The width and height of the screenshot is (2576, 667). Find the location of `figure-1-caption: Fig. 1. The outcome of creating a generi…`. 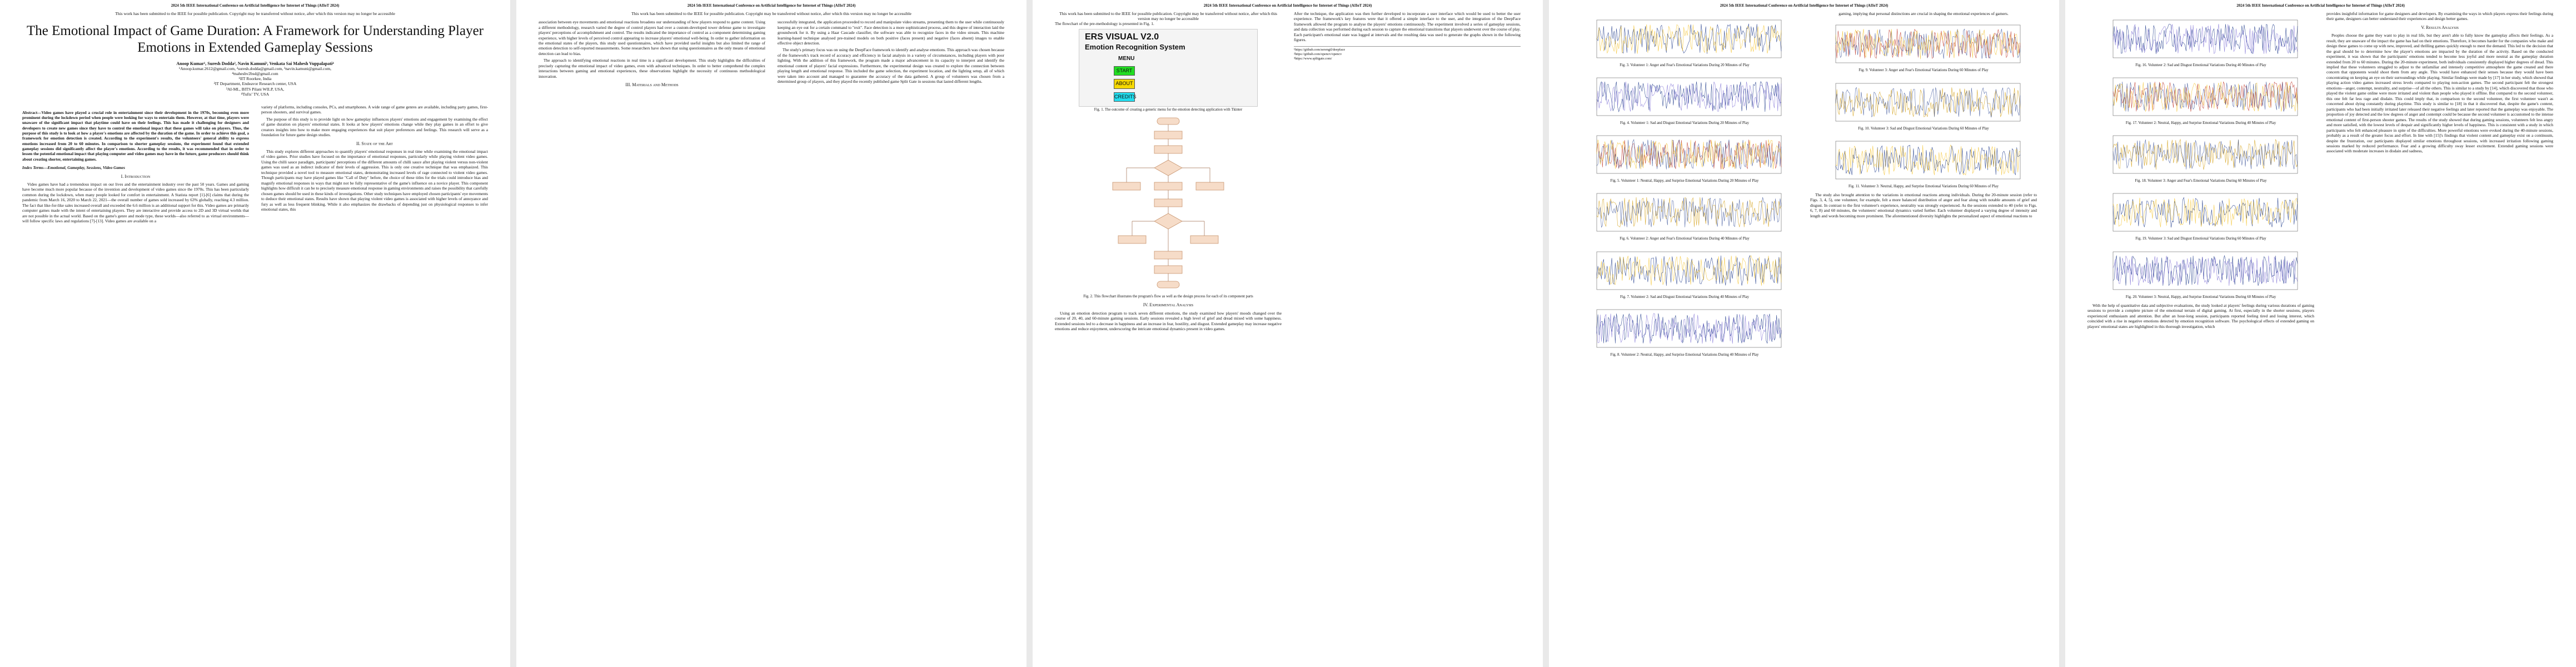

figure-1-caption: Fig. 1. The outcome of creating a generi… is located at coordinates (1168, 110).